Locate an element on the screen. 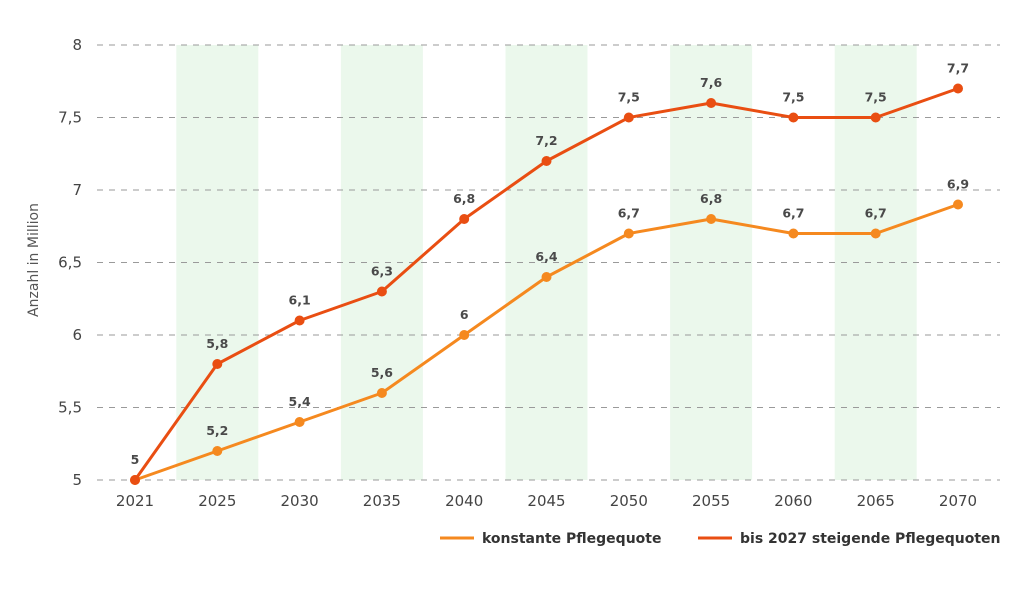  data-label: 6,1 is located at coordinates (300, 300).